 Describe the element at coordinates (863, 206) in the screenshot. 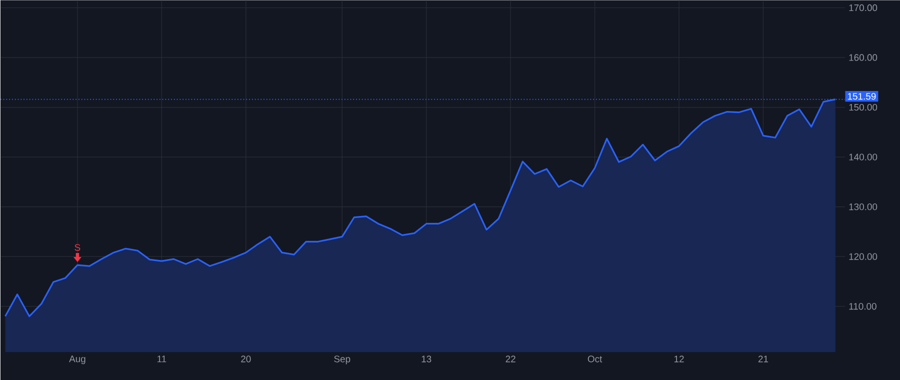

I see `y-tick-label: 130.00` at that location.